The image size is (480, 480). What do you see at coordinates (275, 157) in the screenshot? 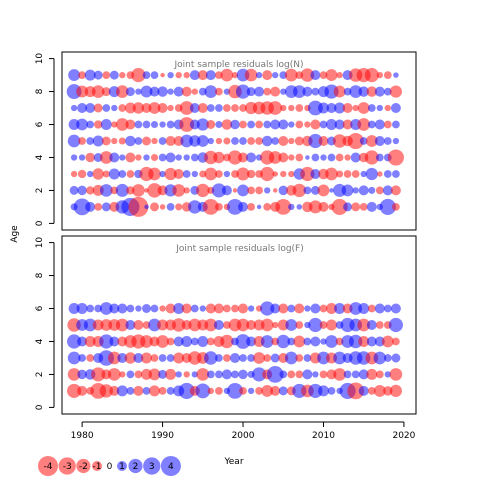
I see `bubble-age-4-year-2004` at bounding box center [275, 157].